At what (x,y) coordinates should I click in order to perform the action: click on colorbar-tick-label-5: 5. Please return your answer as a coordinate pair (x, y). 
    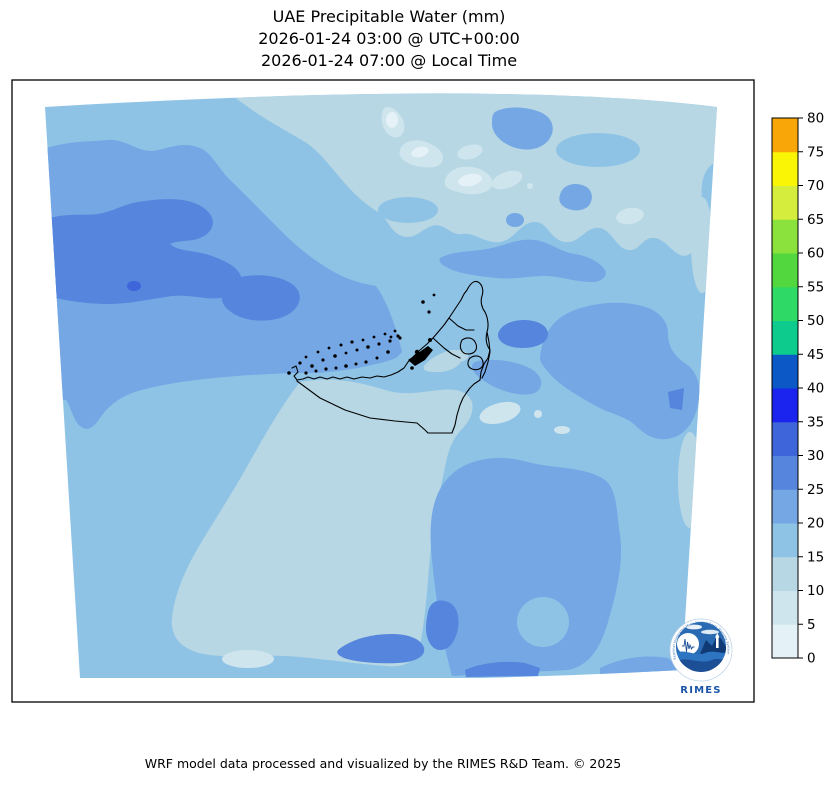
    Looking at the image, I should click on (811, 625).